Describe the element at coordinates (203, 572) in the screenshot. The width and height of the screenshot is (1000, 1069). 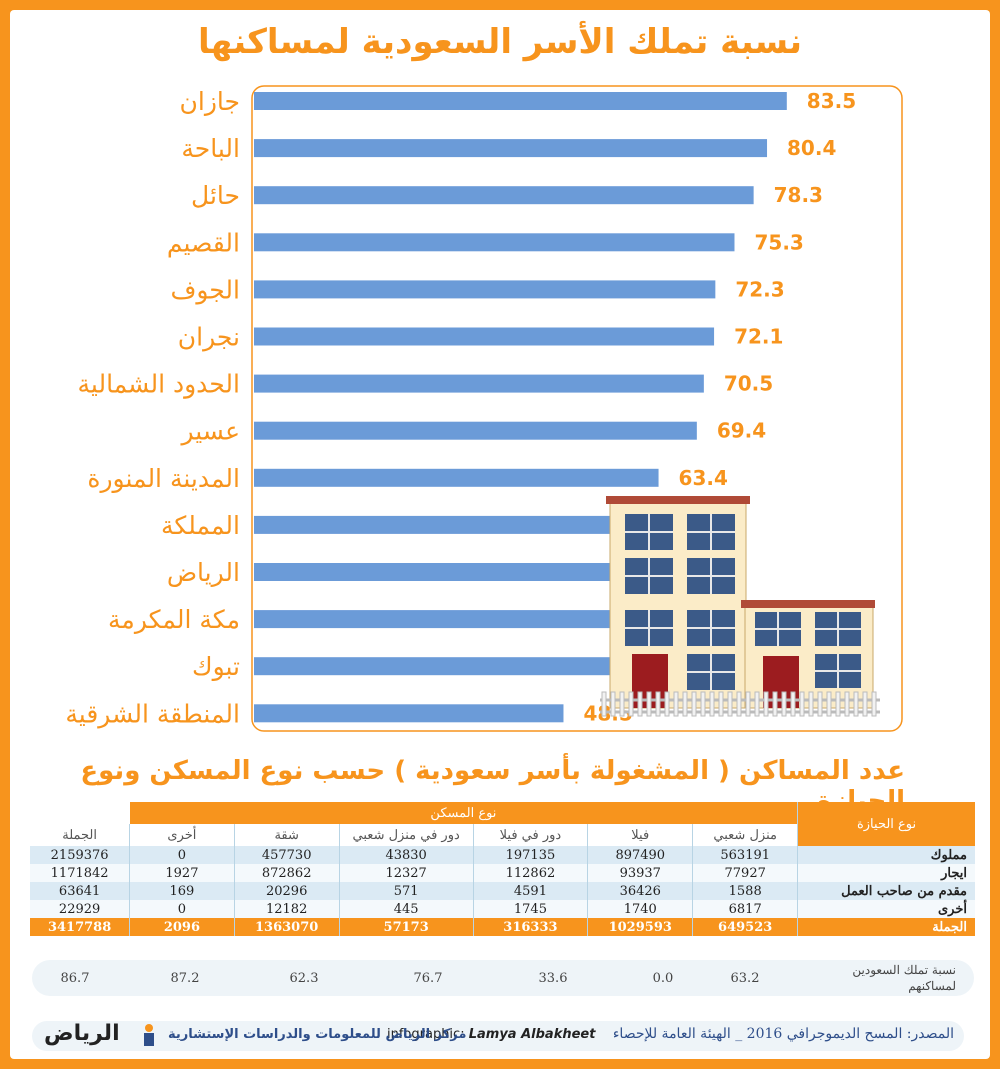
I see `category-label-10: الرياض` at that location.